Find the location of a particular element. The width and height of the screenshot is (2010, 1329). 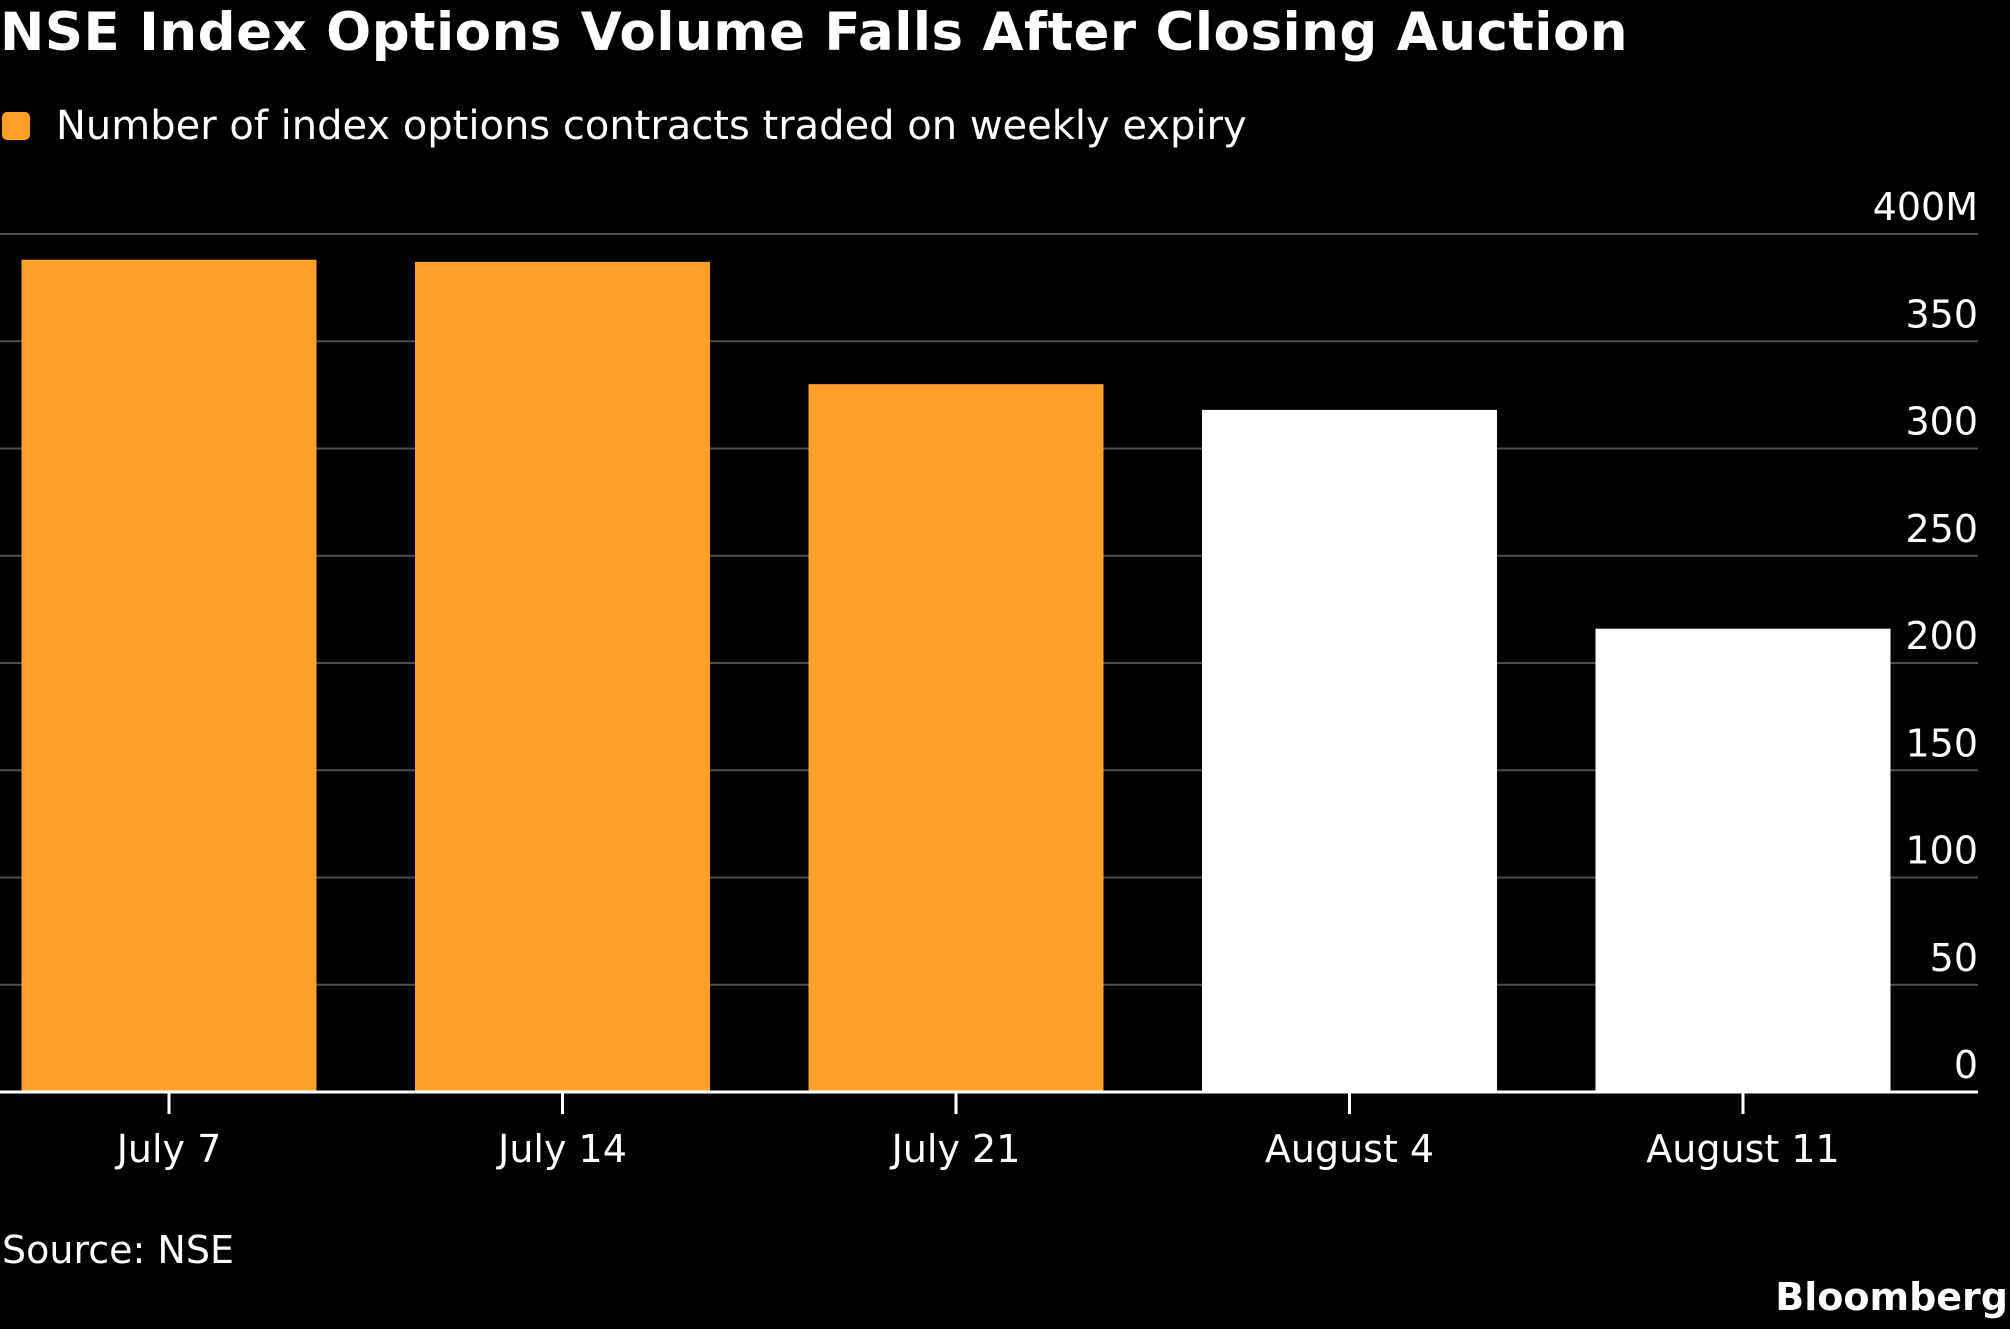

y-tick-label: 50 is located at coordinates (1954, 958).